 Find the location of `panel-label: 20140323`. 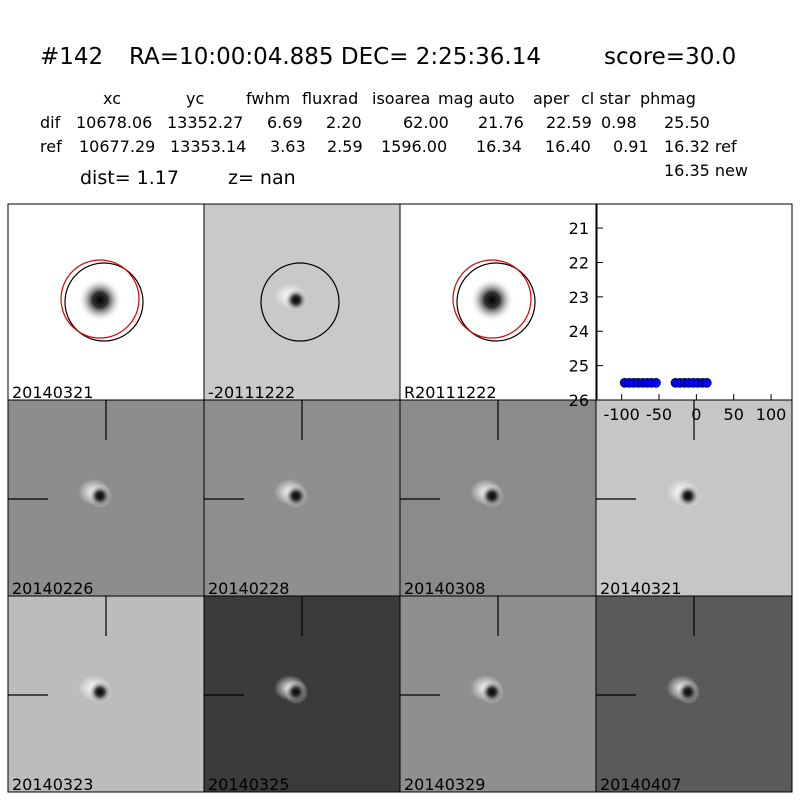

panel-label: 20140323 is located at coordinates (52, 784).